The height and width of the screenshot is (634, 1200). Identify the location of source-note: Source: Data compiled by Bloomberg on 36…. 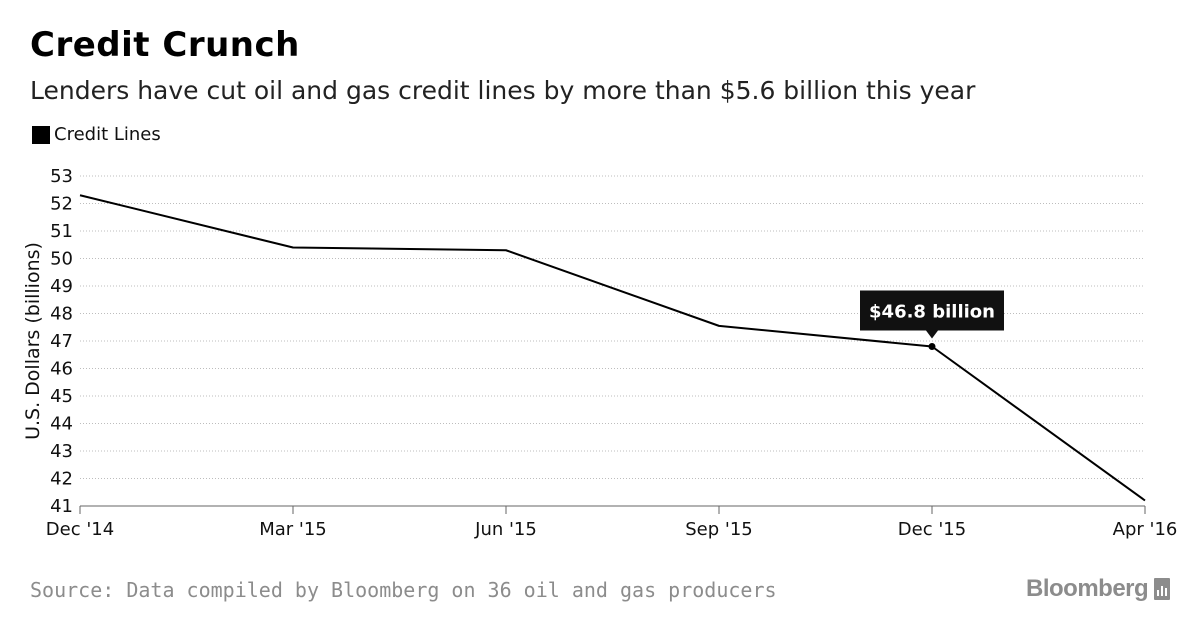
(403, 590).